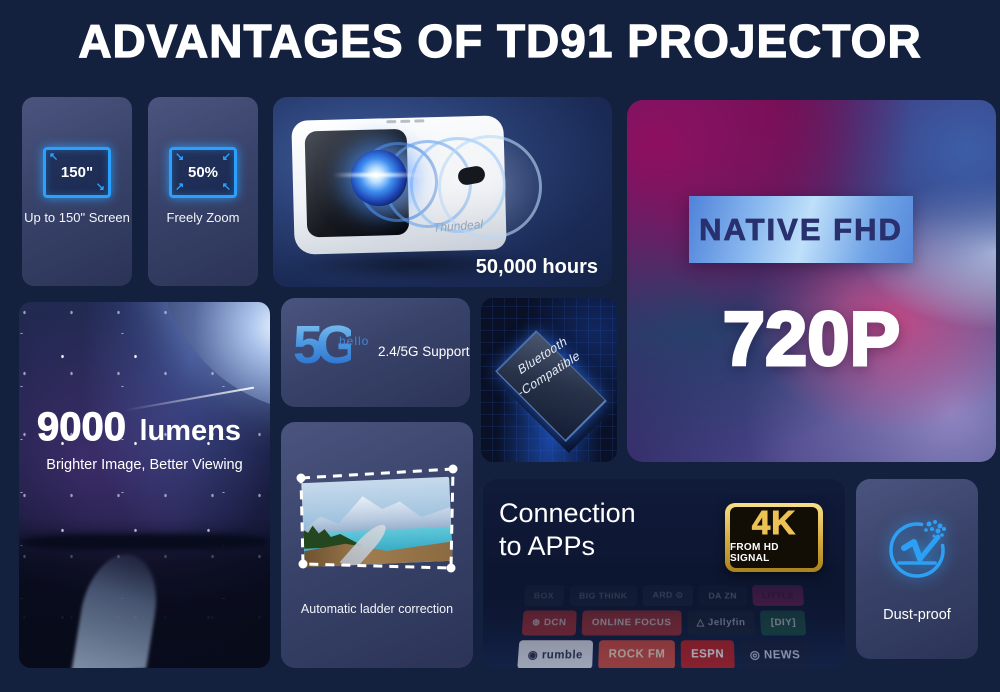  Describe the element at coordinates (917, 549) in the screenshot. I see `dust-proof-icon` at that location.